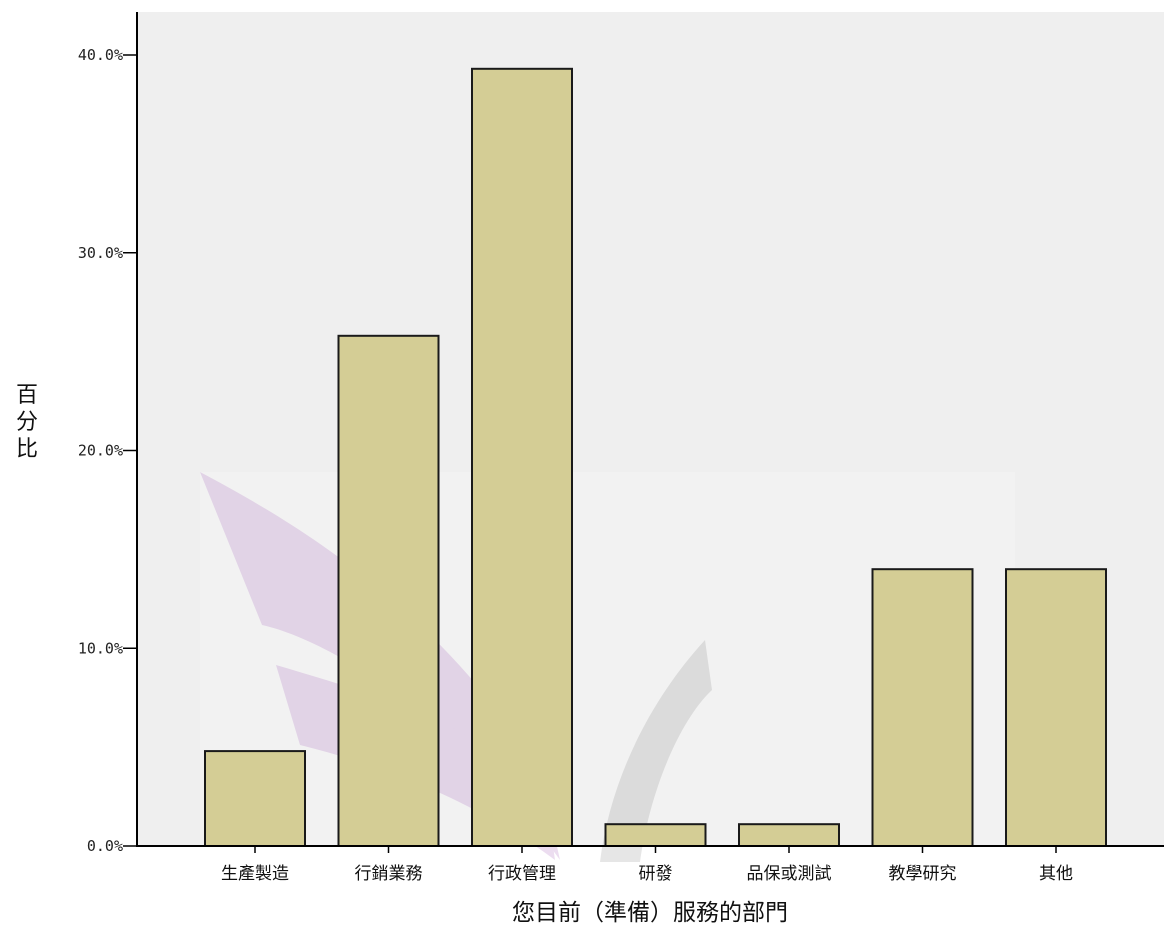  I want to click on x-tick-label: 行政管理, so click(522, 874).